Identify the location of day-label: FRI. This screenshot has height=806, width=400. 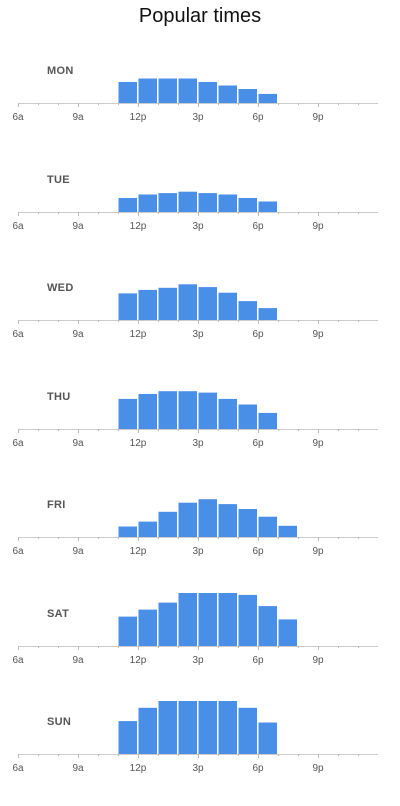
(56, 505).